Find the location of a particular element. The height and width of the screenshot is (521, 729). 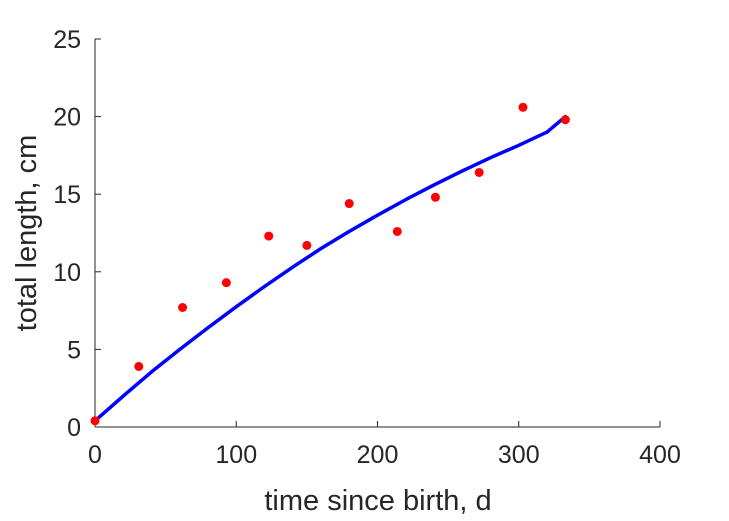

y-tick-label: 10 is located at coordinates (67, 273).